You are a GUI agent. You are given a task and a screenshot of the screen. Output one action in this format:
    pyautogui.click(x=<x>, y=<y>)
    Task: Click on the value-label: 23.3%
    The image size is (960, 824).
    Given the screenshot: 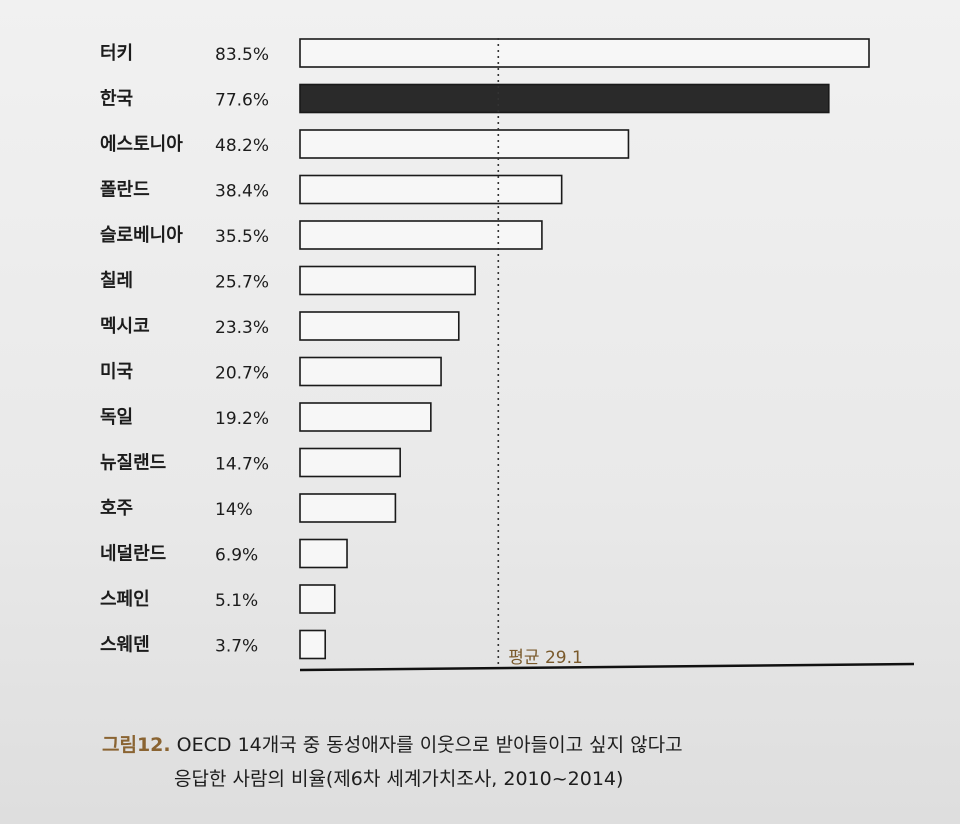 What is the action you would take?
    pyautogui.click(x=242, y=328)
    